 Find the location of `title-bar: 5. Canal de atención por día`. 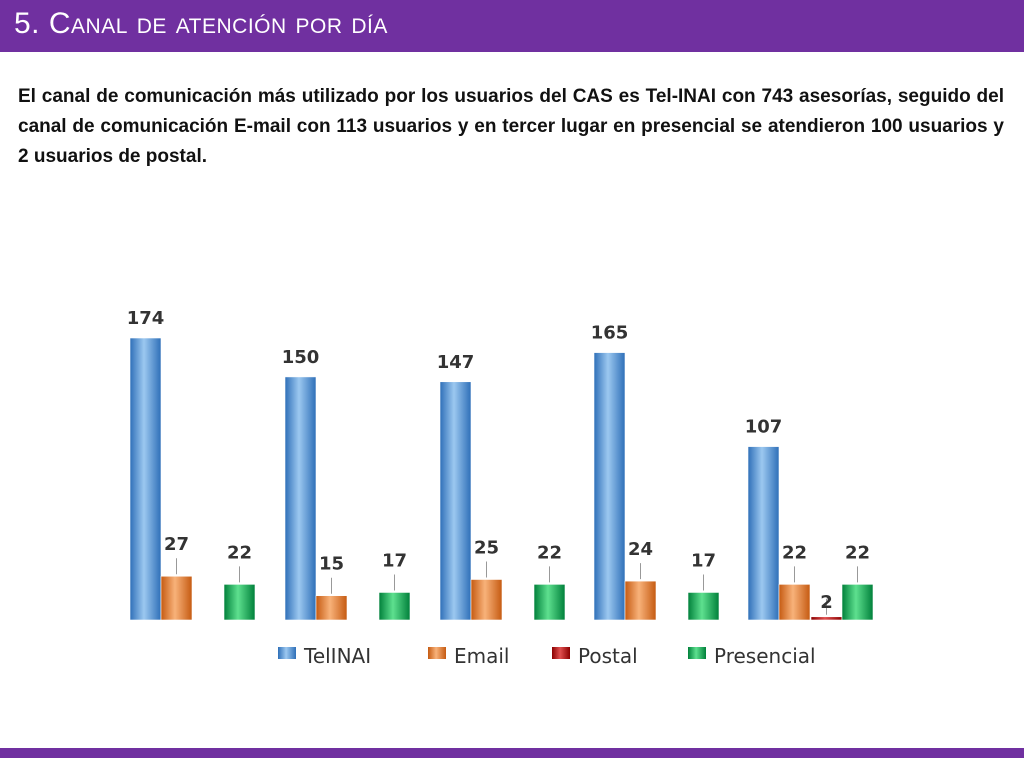

title-bar: 5. Canal de atención por día is located at coordinates (512, 26).